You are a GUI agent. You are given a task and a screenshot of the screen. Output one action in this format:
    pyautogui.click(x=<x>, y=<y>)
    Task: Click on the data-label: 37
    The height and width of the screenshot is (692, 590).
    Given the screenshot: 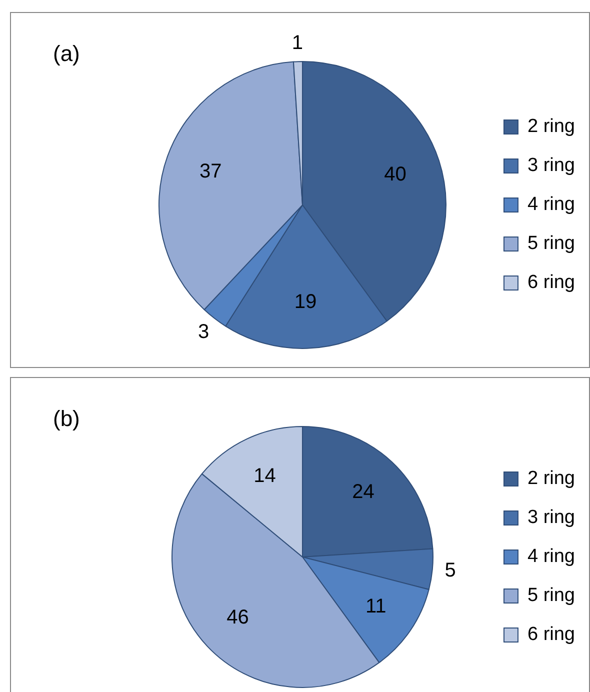 What is the action you would take?
    pyautogui.click(x=211, y=171)
    